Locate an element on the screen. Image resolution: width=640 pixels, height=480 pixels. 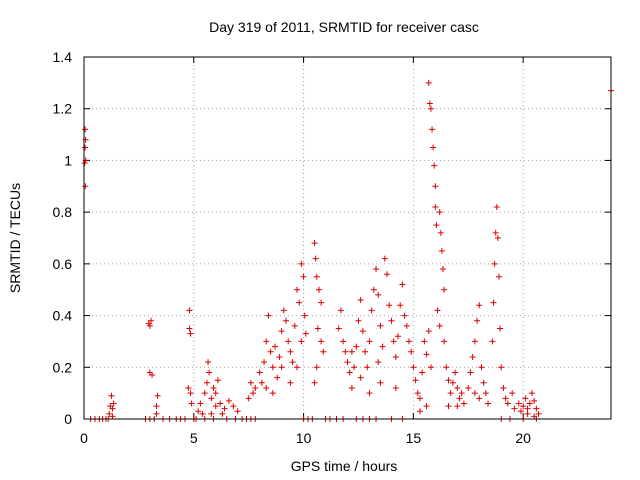
y-tick-label: 1.2 is located at coordinates (63, 109).